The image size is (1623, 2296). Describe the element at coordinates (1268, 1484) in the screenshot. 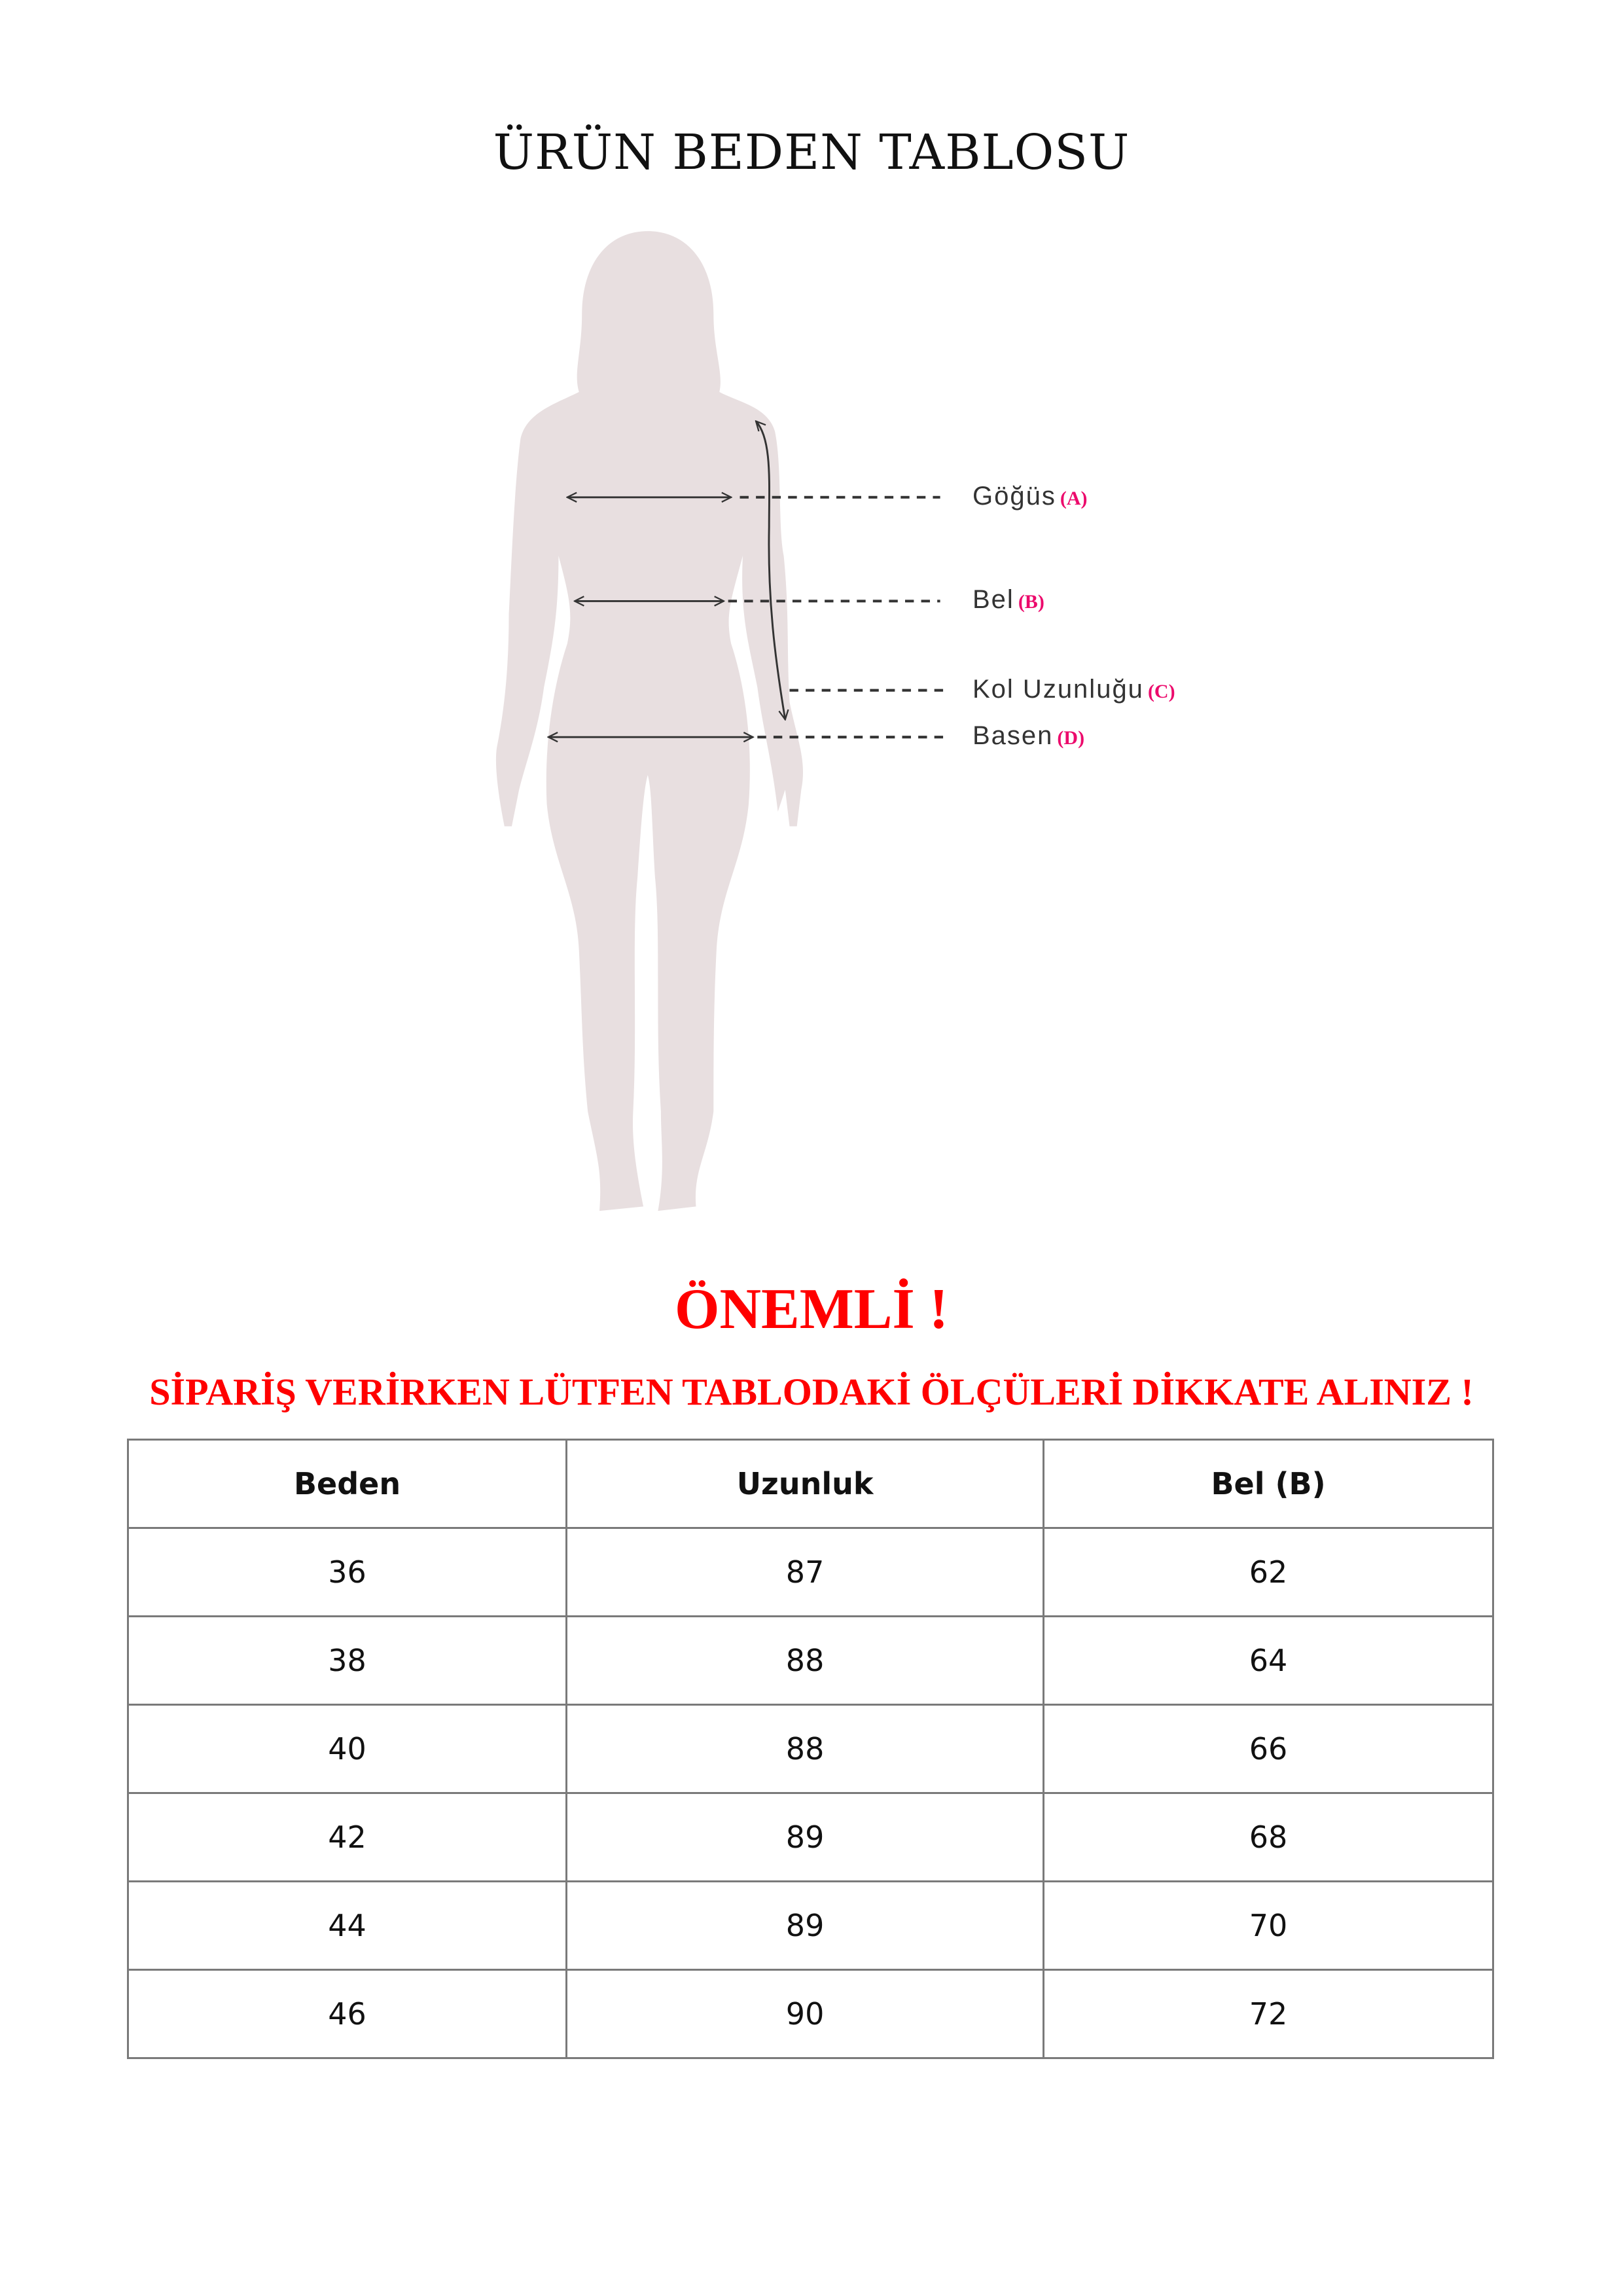

I see `header-waist: Bel (B)` at that location.